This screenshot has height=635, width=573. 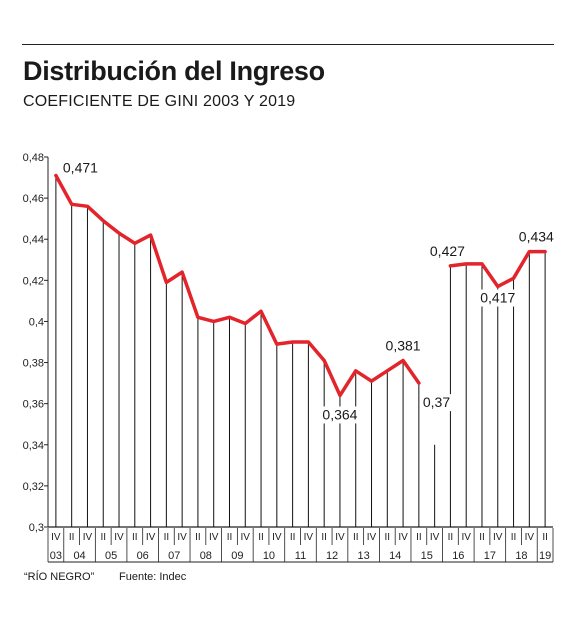 What do you see at coordinates (497, 269) in the screenshot?
I see `gini-series-line` at bounding box center [497, 269].